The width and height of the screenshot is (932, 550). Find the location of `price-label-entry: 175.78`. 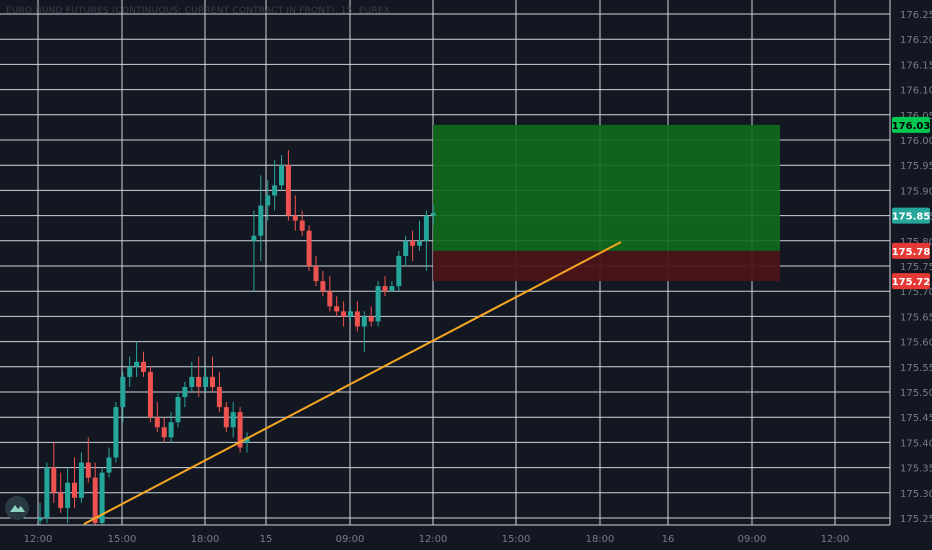

price-label-entry: 175.78 is located at coordinates (911, 250).